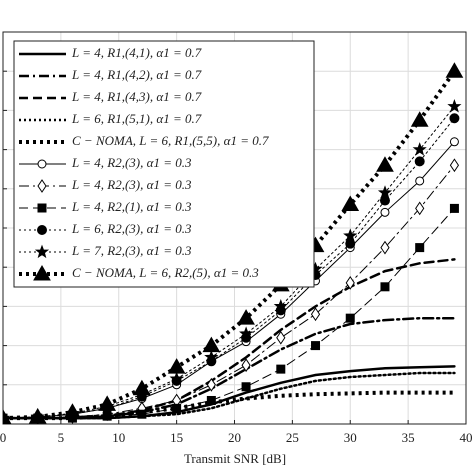 The width and height of the screenshot is (474, 474). Describe the element at coordinates (131, 228) in the screenshot. I see `legend-label: L = 6, R2,(3), α1 = 0.3` at that location.